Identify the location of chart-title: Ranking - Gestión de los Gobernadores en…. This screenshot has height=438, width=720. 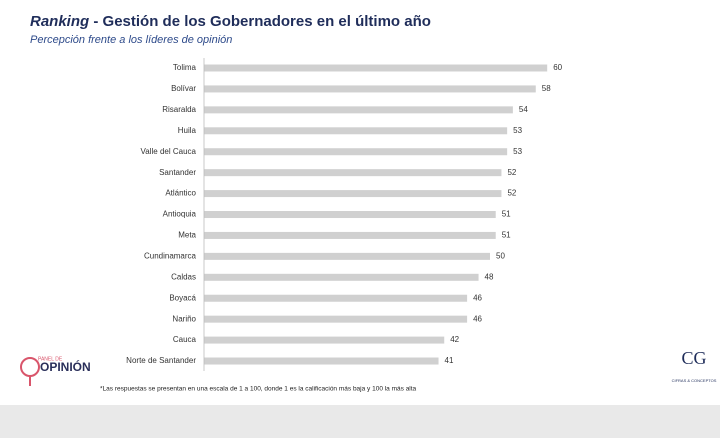
(230, 21).